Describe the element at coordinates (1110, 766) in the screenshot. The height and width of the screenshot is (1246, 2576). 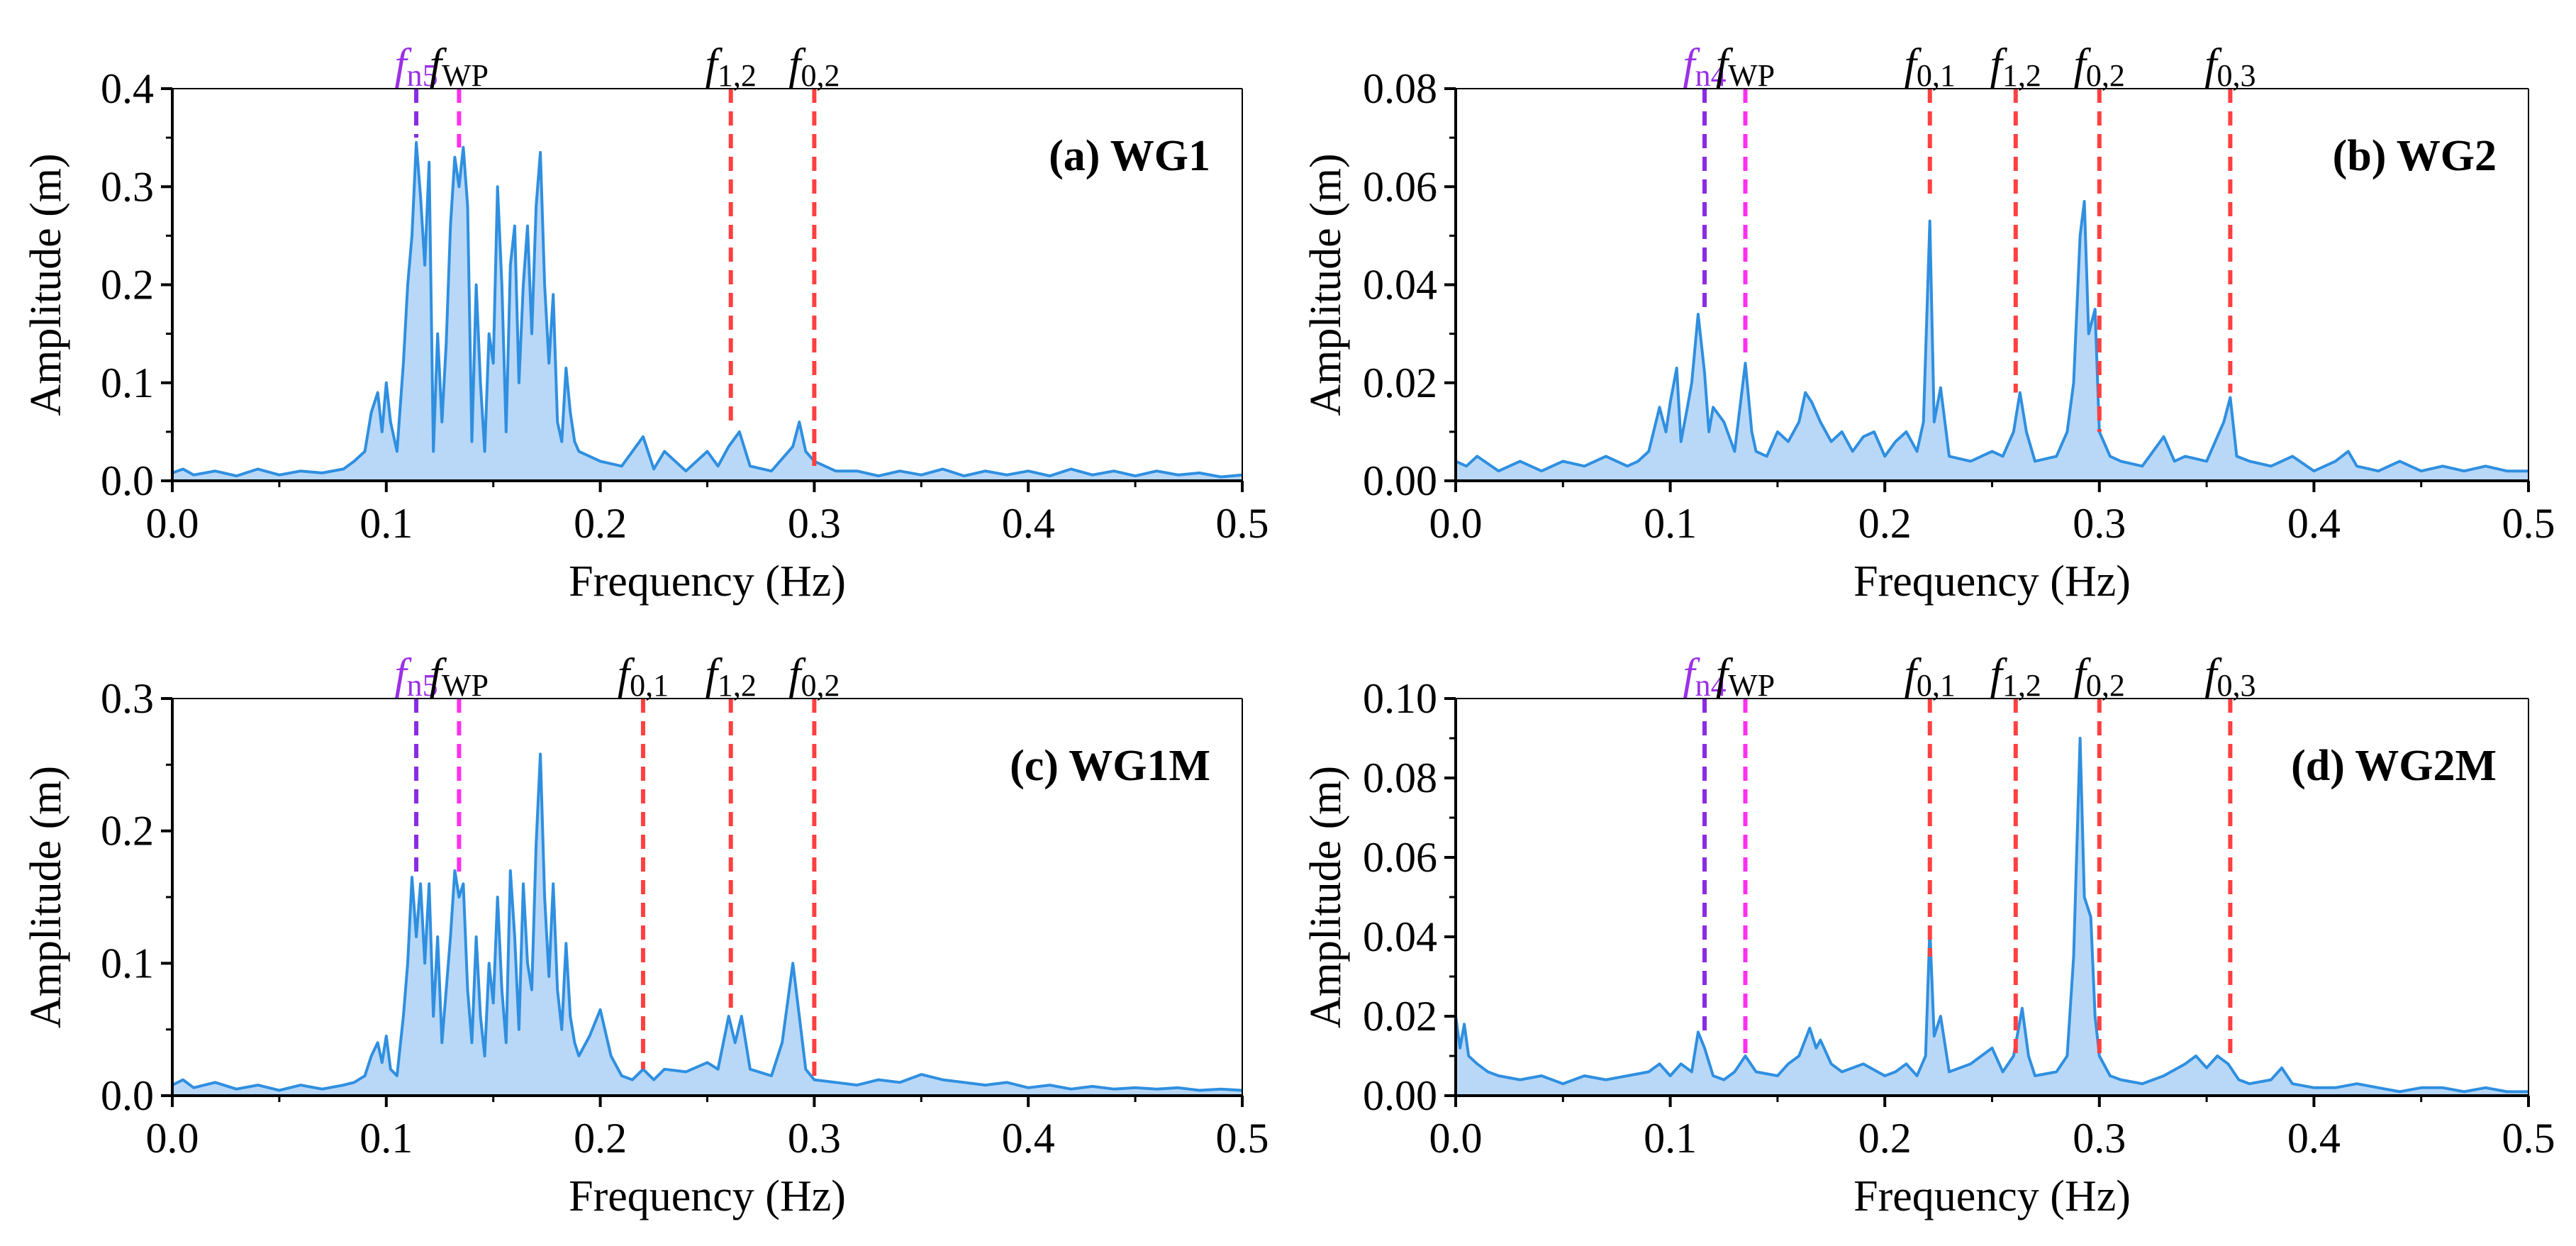
I see `panel-label: (c) WG1M` at that location.